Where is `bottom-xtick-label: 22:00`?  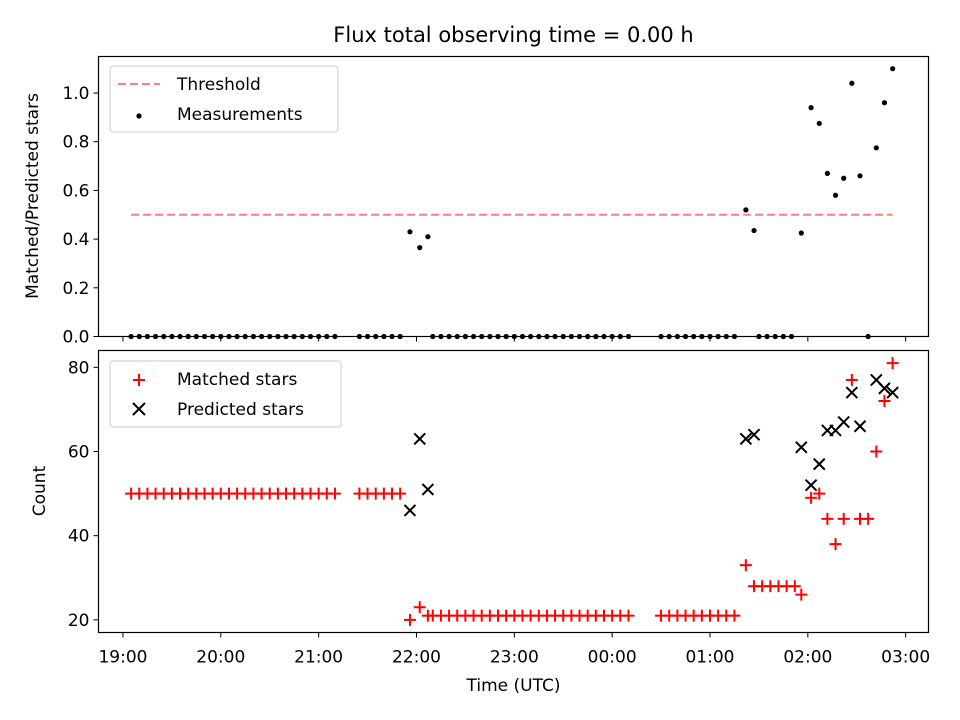 bottom-xtick-label: 22:00 is located at coordinates (416, 658).